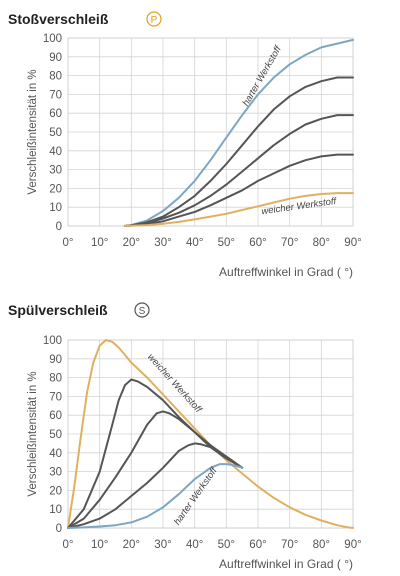  I want to click on badge-letter: P, so click(154, 20).